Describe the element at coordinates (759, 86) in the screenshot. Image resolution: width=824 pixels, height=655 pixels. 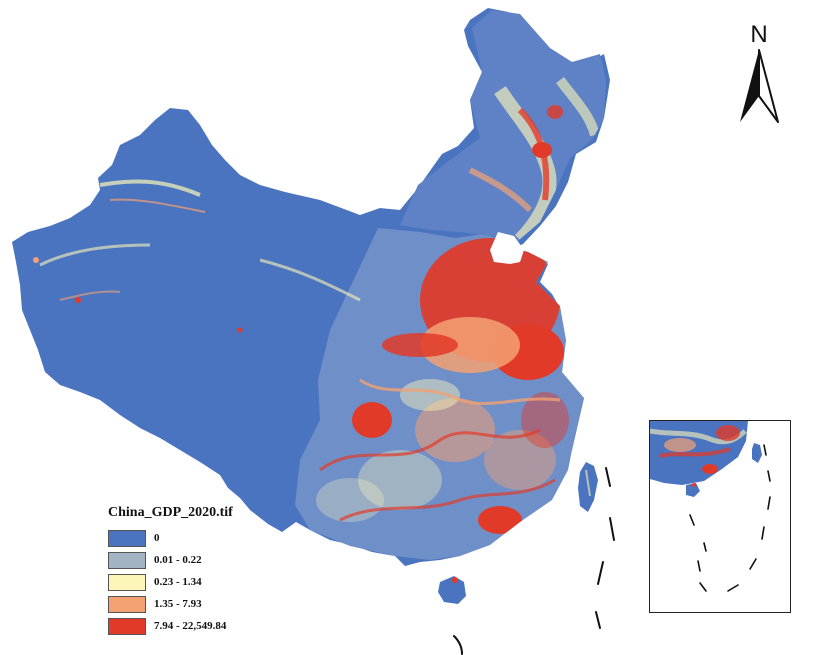
I see `north-arrow-icon` at that location.